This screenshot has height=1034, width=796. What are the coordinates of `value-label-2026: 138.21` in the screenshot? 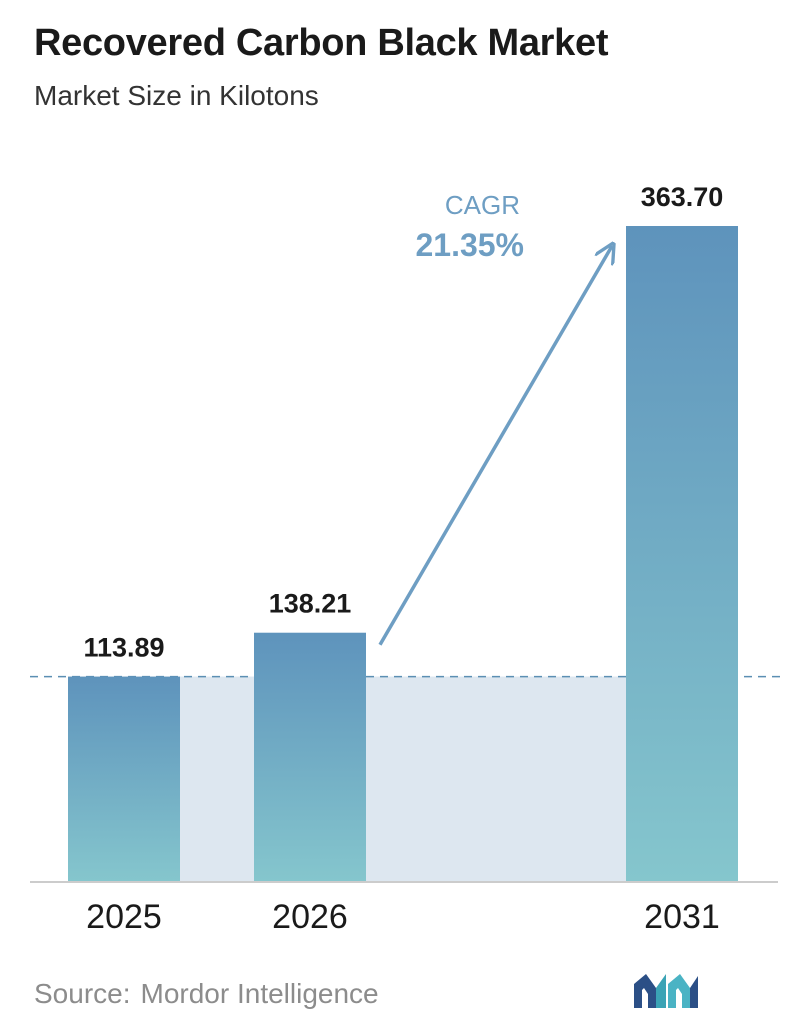 It's located at (310, 604).